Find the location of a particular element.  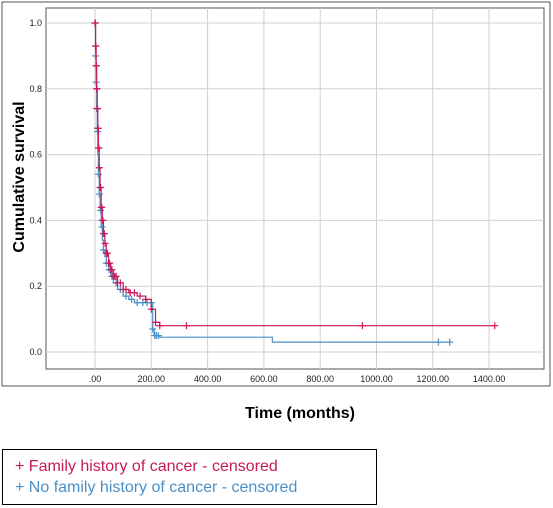

x-tick-label: 200.00 is located at coordinates (152, 379).